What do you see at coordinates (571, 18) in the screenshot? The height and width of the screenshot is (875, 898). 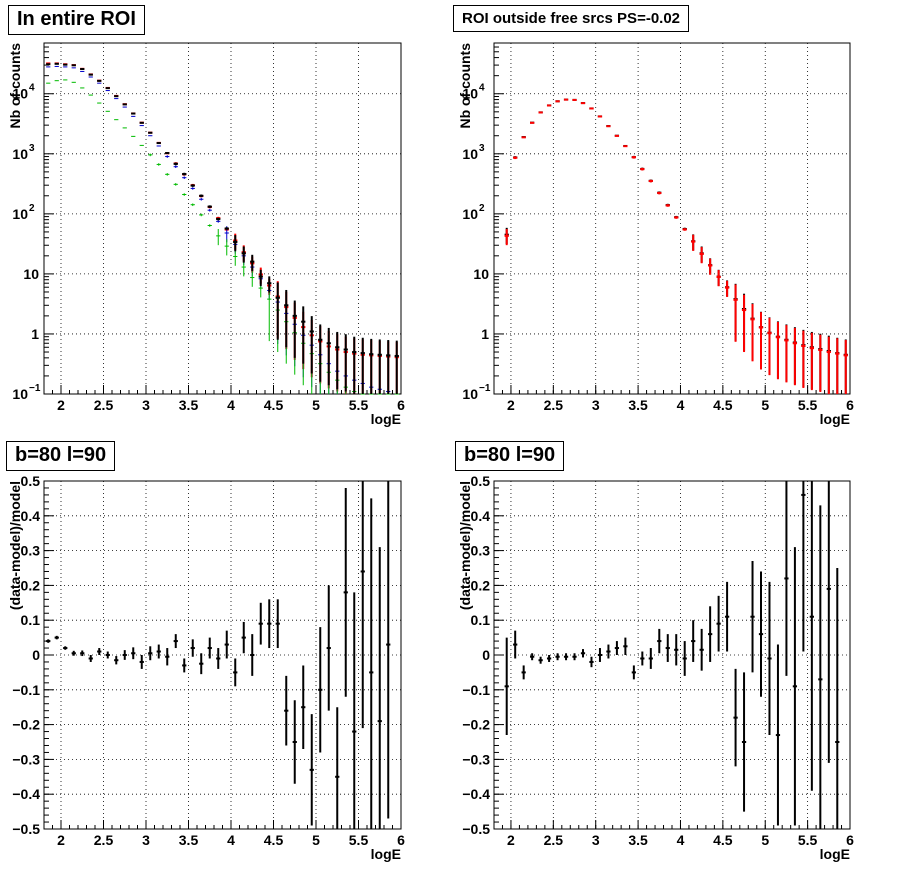 I see `chart-title: ROI outside free srcs PS=-0.02` at bounding box center [571, 18].